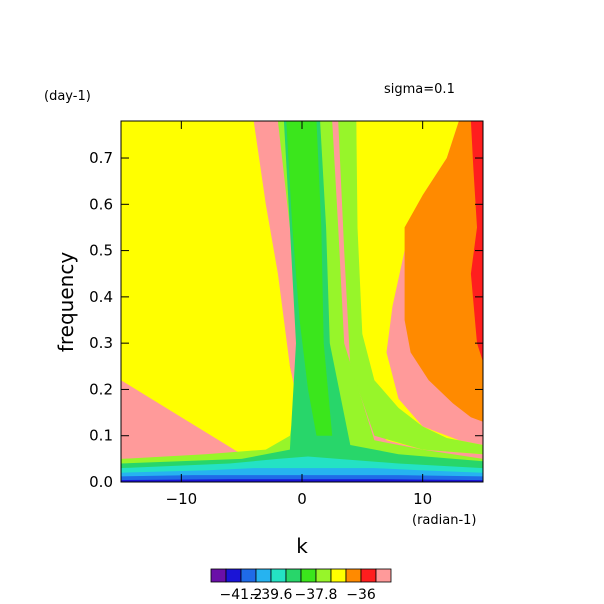  I want to click on y-tick-label: 0.4, so click(101, 297).